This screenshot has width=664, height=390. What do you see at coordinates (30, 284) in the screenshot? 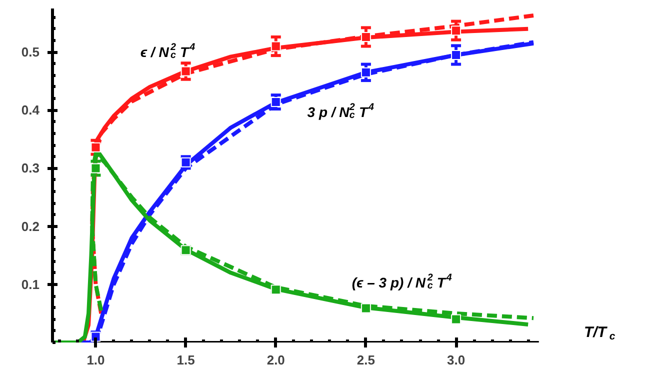
I see `y-tick-label: 0.1` at bounding box center [30, 284].